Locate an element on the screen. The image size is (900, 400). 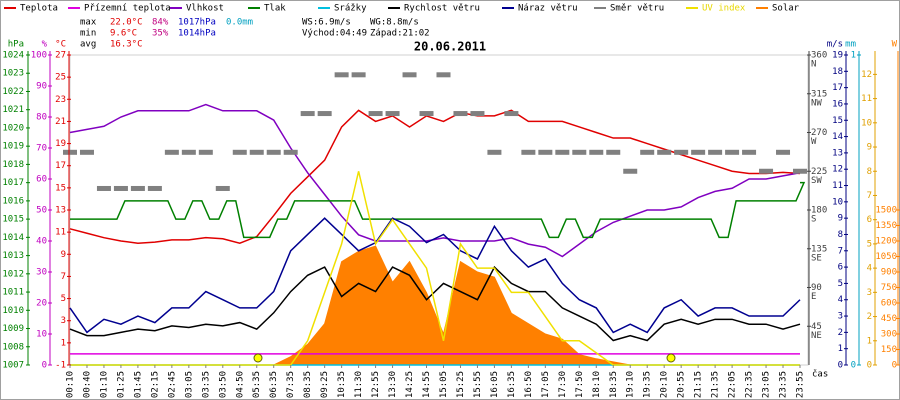
tick-label: 1020 is located at coordinates (13, 128).